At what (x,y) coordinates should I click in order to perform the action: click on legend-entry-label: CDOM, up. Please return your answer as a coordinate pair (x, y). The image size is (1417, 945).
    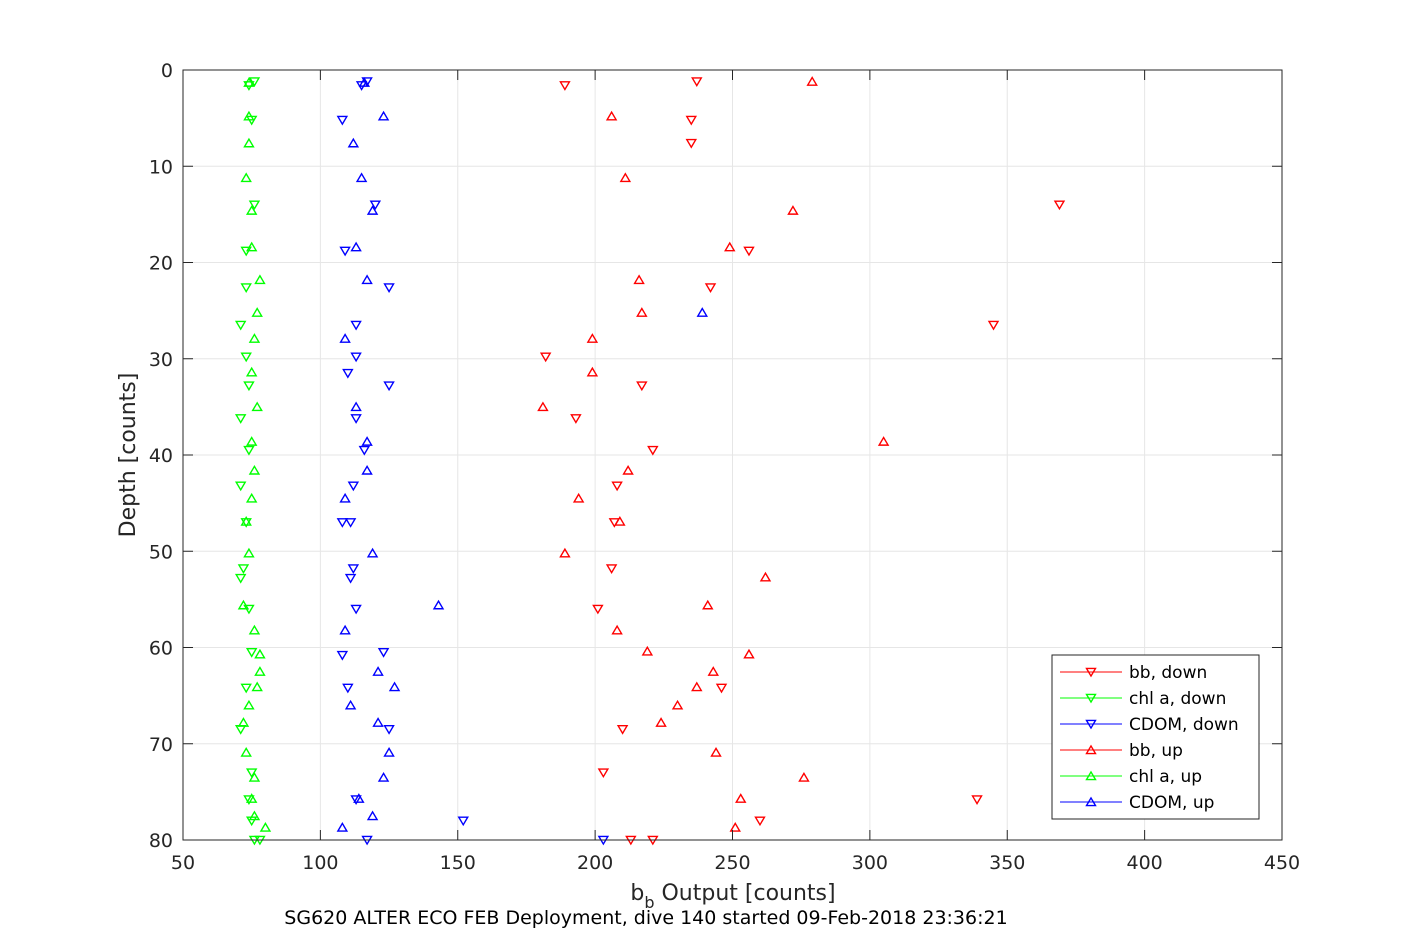
    Looking at the image, I should click on (1171, 803).